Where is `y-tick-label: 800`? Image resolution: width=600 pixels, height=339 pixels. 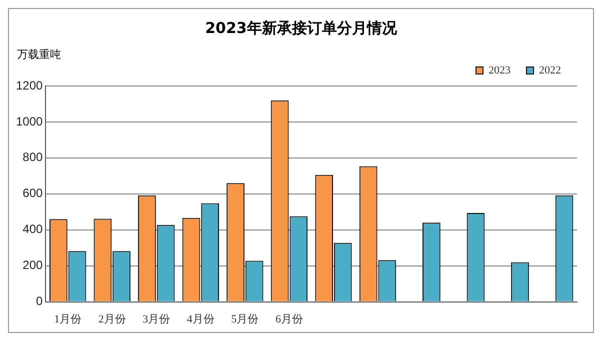
y-tick-label: 800 is located at coordinates (33, 157).